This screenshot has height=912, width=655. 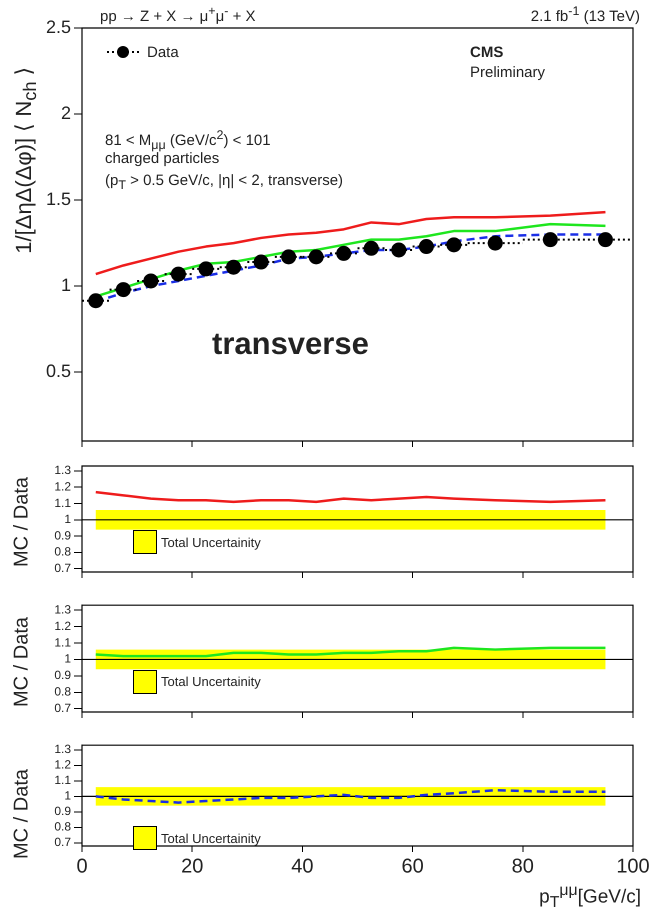 I want to click on x-tick-label: 20, so click(x=192, y=867).